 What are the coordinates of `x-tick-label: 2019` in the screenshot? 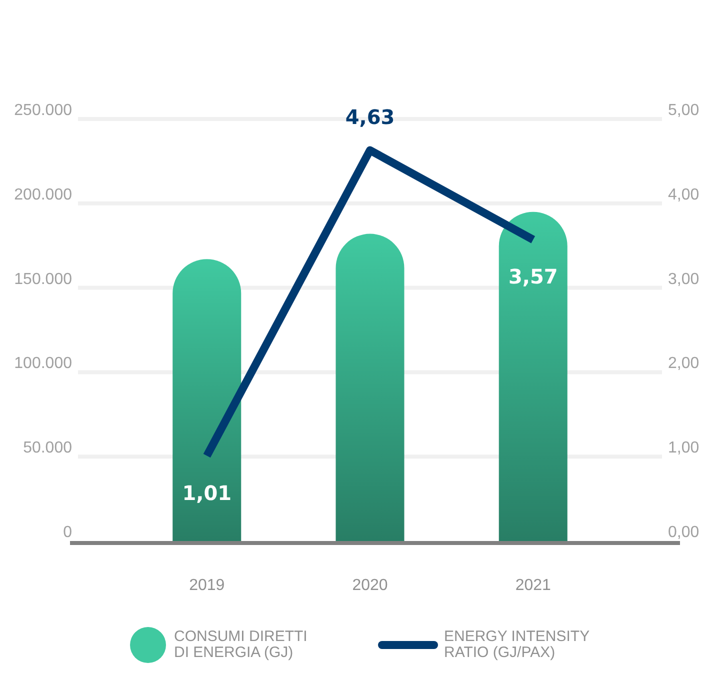 It's located at (207, 585).